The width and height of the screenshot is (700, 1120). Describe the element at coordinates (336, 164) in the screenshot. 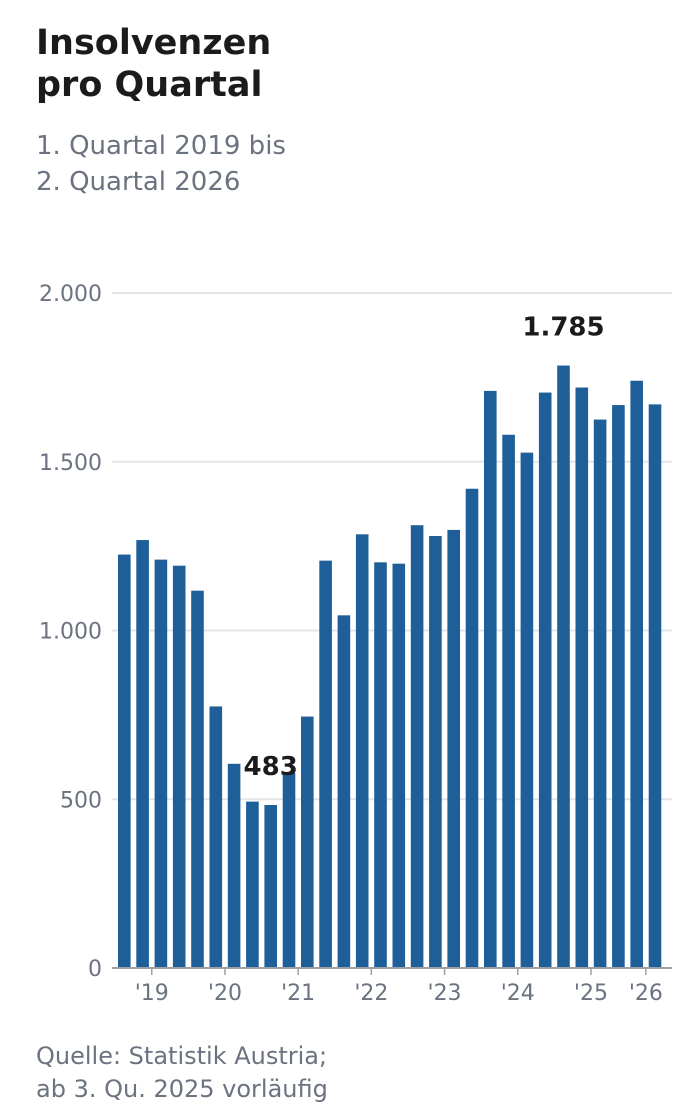

I see `chart-subtitle: 1. Quartal 2019 bis 2. Quartal 2026` at that location.